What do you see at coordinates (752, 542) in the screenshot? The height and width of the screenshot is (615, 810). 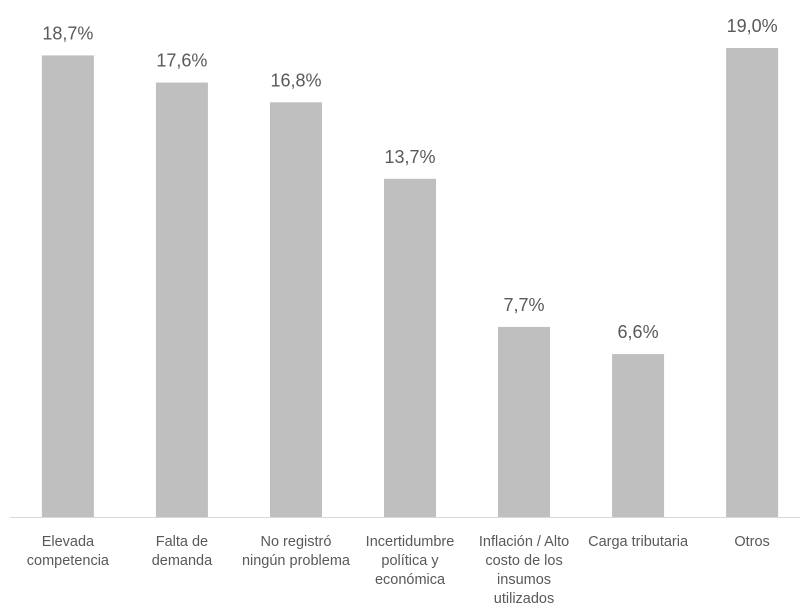 I see `x-tick-label: Otros` at bounding box center [752, 542].